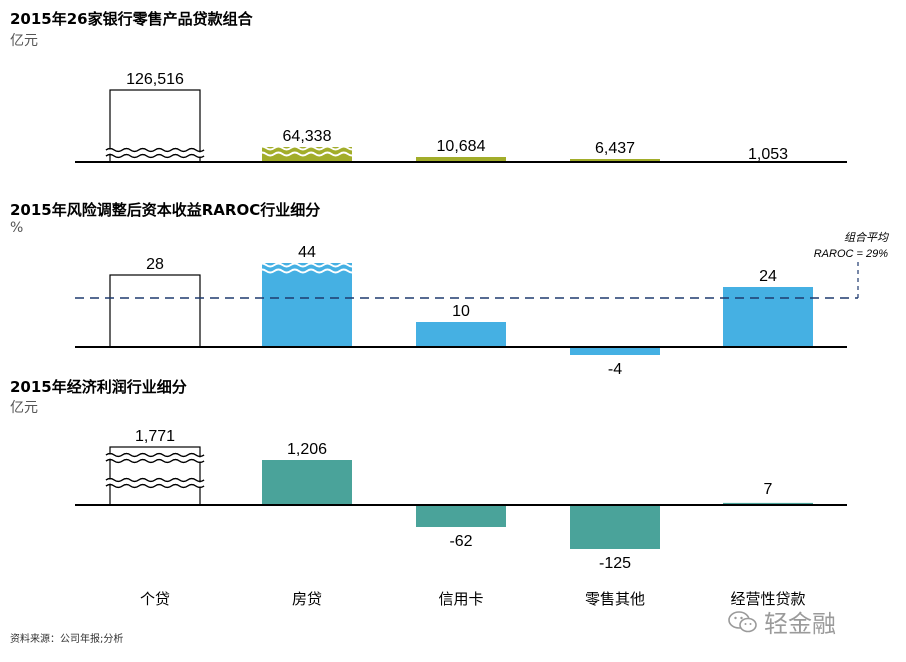 Image resolution: width=906 pixels, height=662 pixels. Describe the element at coordinates (461, 159) in the screenshot. I see `chart1-bar-credit-card` at that location.